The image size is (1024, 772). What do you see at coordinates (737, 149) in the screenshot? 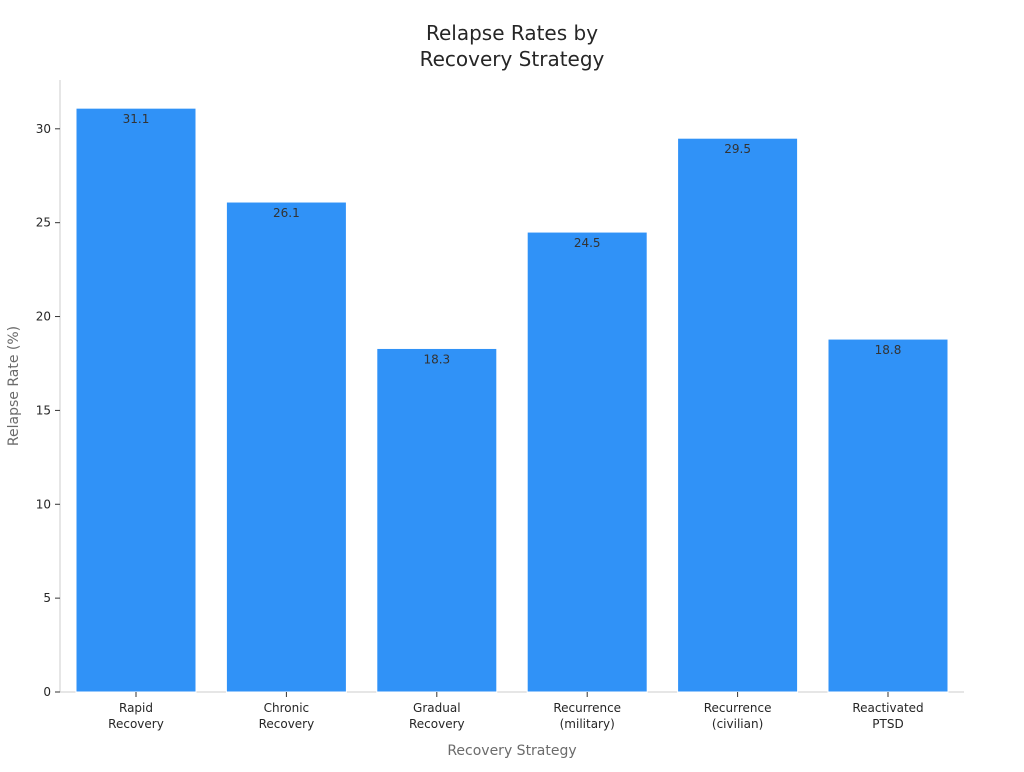
I see `bar-value-label: 29.5` at bounding box center [737, 149].